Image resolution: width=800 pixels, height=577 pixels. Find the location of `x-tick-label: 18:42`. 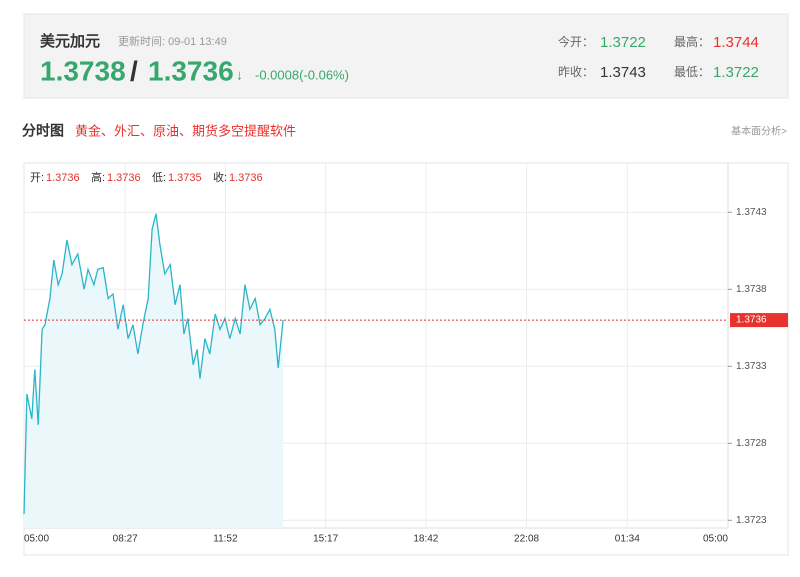

x-tick-label: 18:42 is located at coordinates (425, 539).